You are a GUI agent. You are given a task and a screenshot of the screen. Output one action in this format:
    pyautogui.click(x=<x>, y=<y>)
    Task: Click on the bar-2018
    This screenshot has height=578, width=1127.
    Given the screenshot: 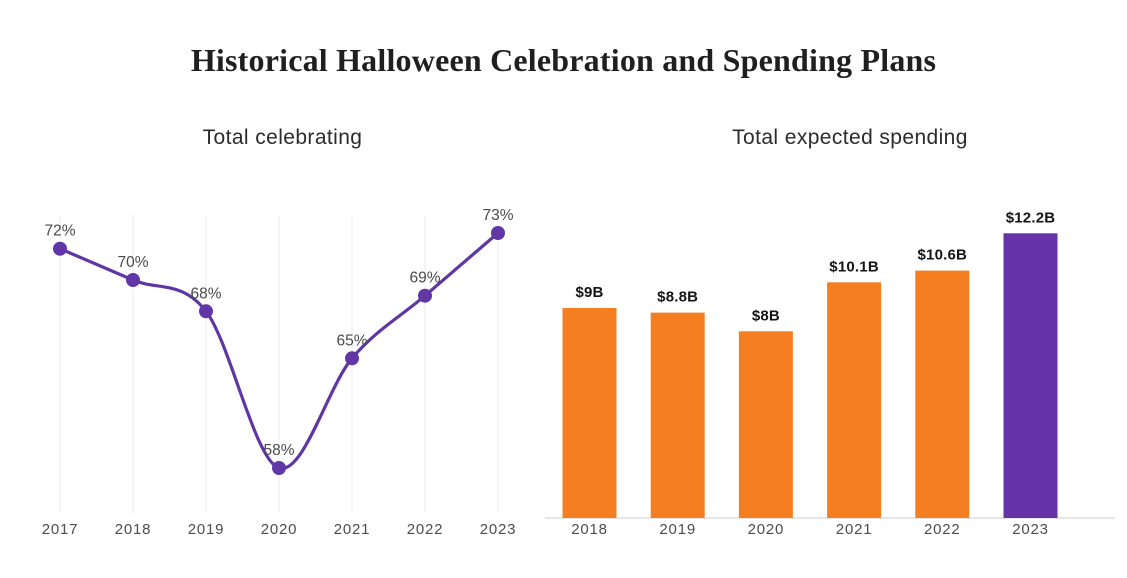 What is the action you would take?
    pyautogui.click(x=589, y=413)
    